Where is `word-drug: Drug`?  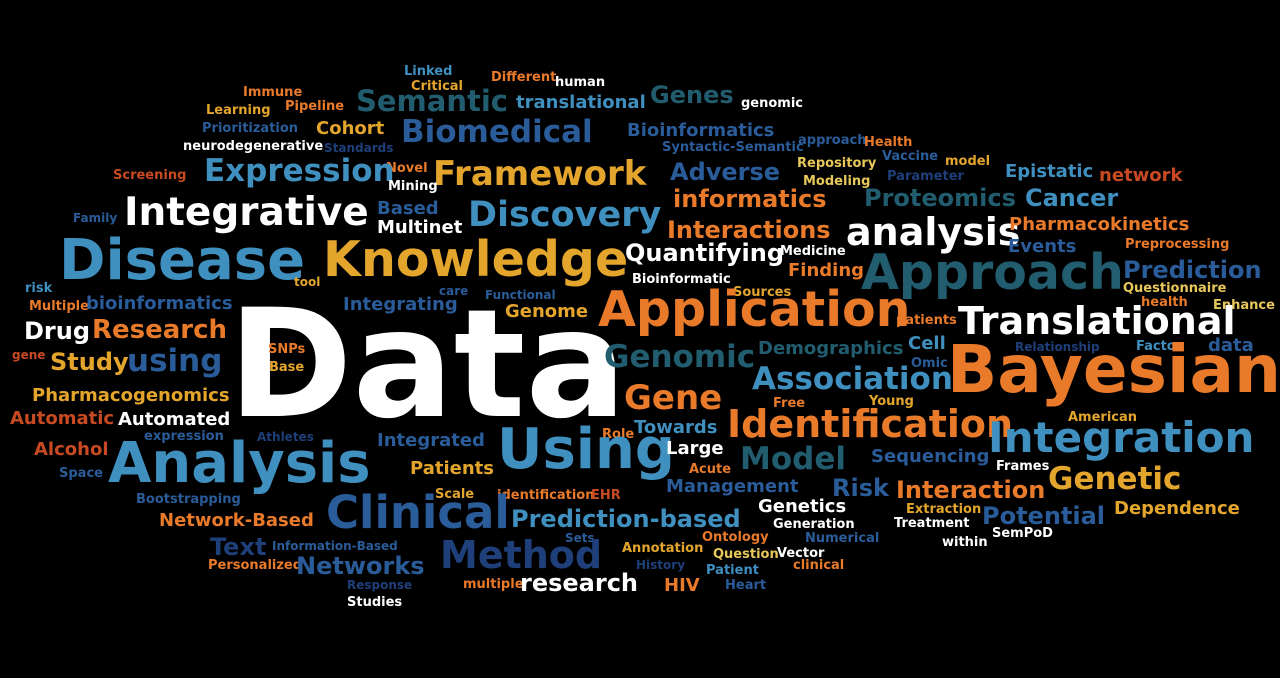
word-drug: Drug is located at coordinates (57, 331).